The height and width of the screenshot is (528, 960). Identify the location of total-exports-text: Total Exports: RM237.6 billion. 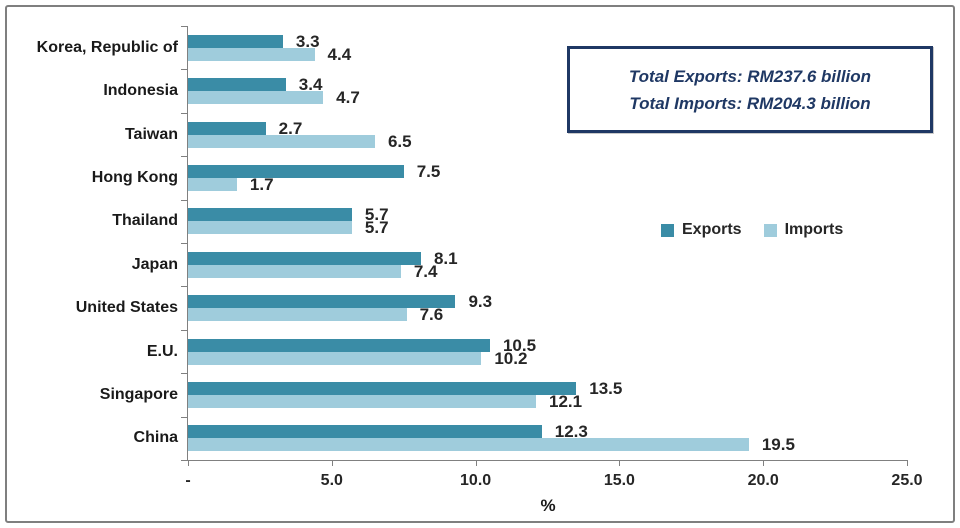
(750, 76).